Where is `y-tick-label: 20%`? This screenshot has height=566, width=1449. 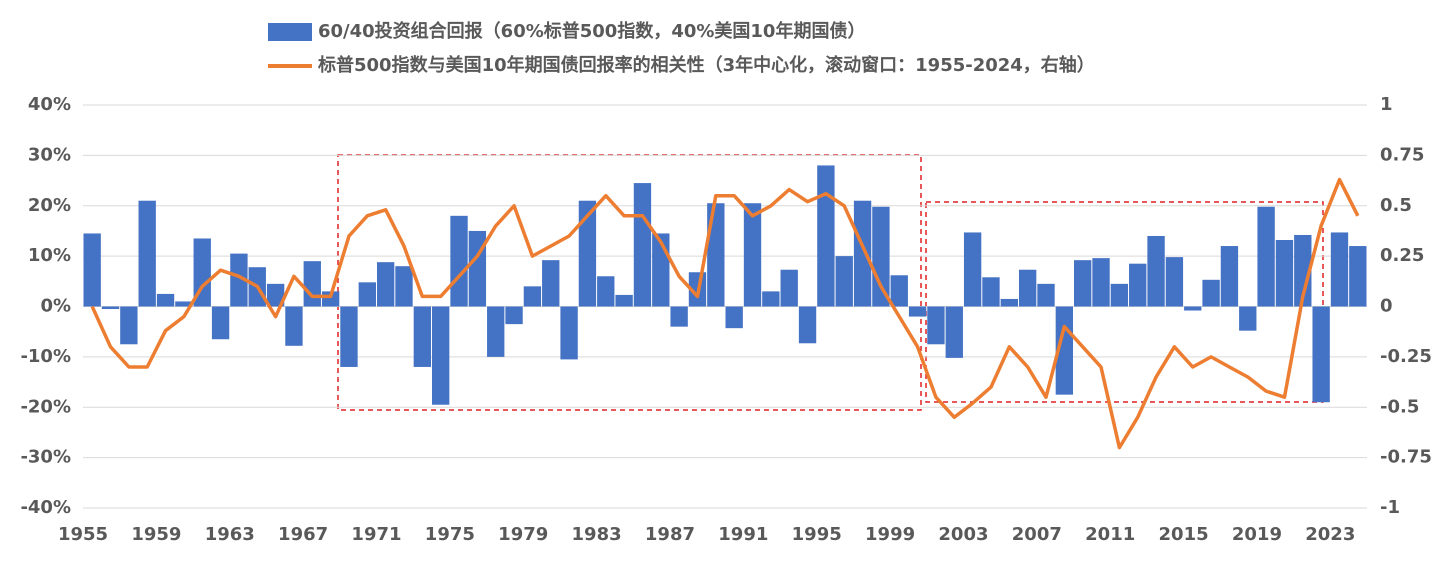
y-tick-label: 20% is located at coordinates (49, 205).